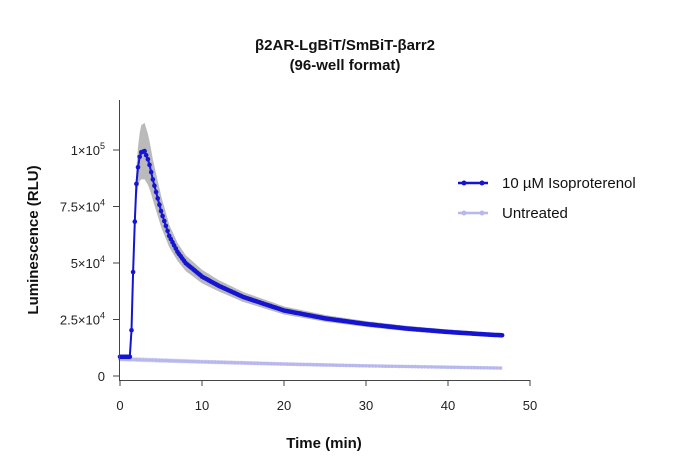  What do you see at coordinates (101, 376) in the screenshot?
I see `y-tick-label: 0` at bounding box center [101, 376].